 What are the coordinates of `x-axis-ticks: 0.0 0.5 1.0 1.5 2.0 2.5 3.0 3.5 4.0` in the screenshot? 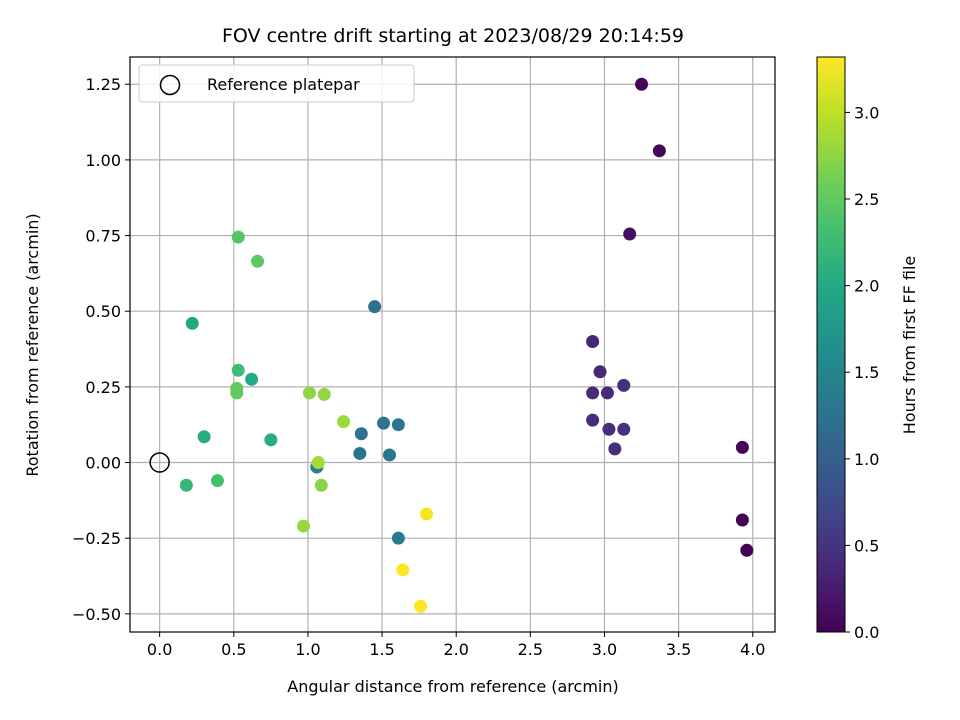 It's located at (456, 645).